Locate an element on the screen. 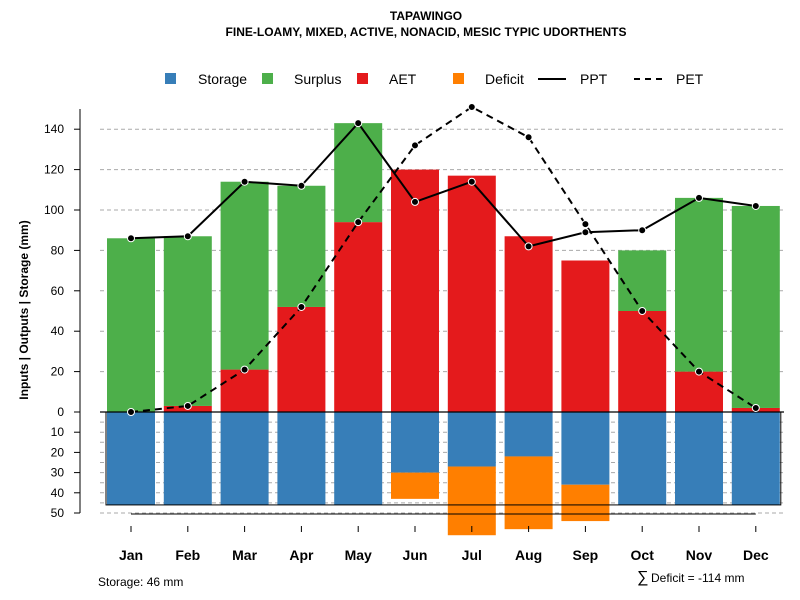 This screenshot has width=800, height=600. y-tick-label-upper: 140 is located at coordinates (54, 129).